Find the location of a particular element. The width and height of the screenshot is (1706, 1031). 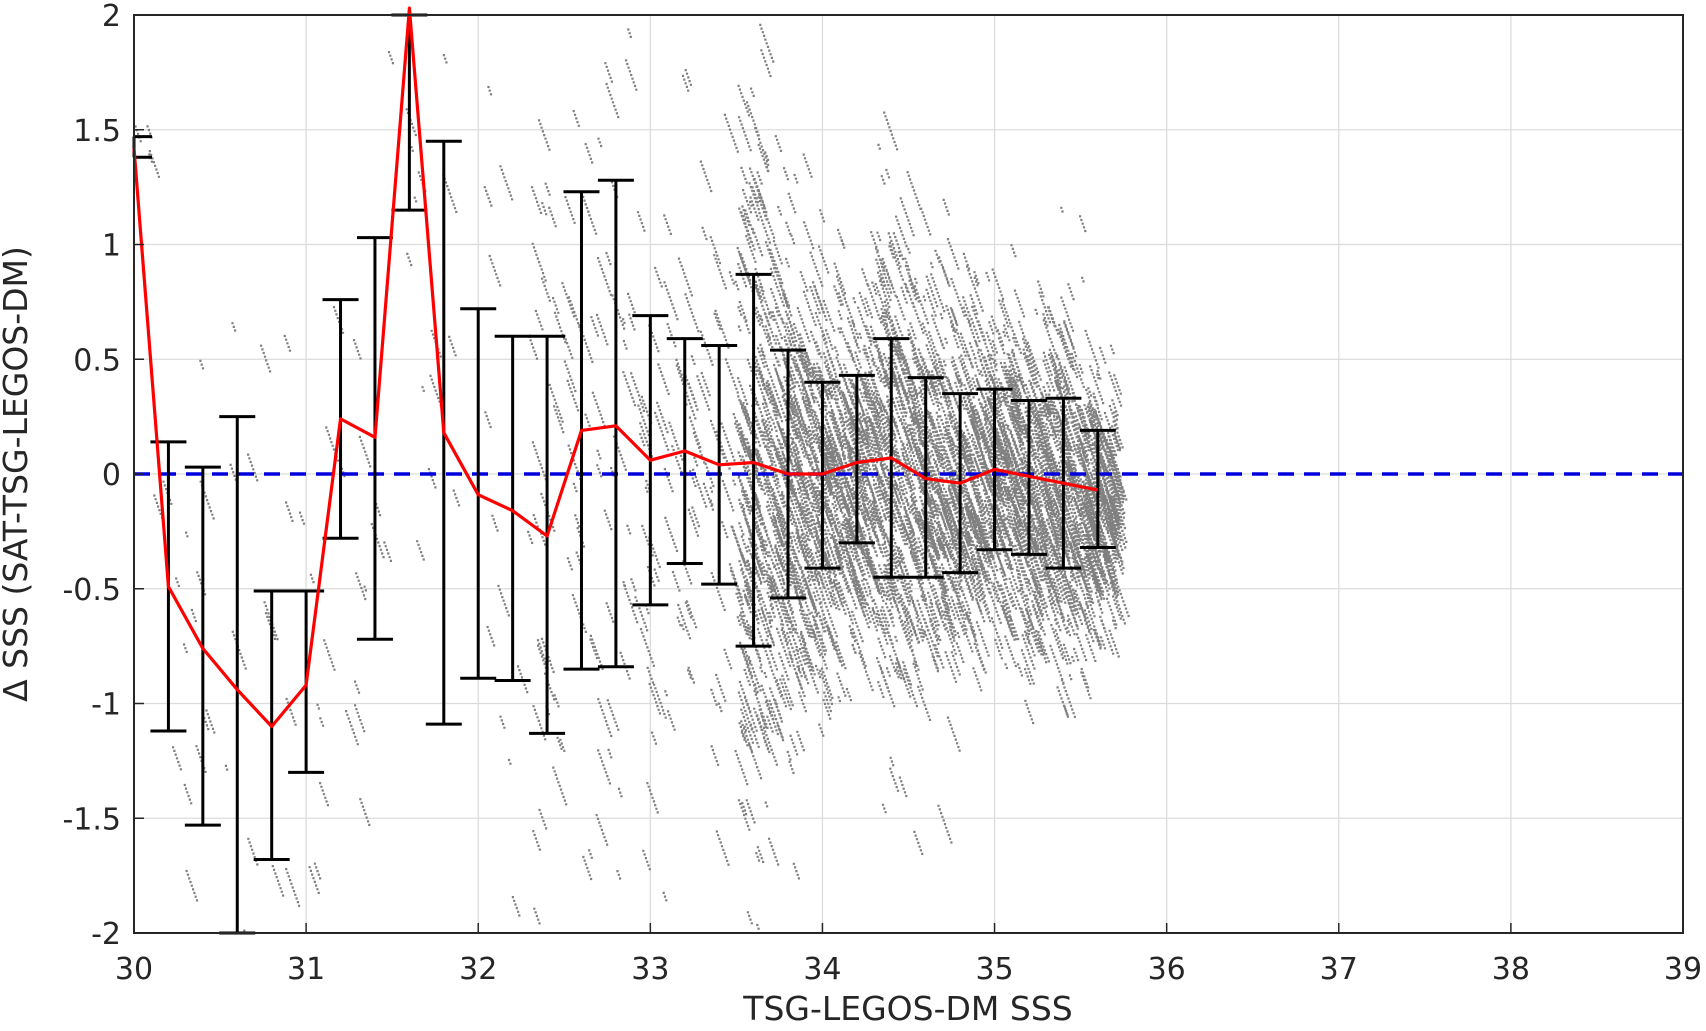

y-tick-label: 2 is located at coordinates (111, 17).